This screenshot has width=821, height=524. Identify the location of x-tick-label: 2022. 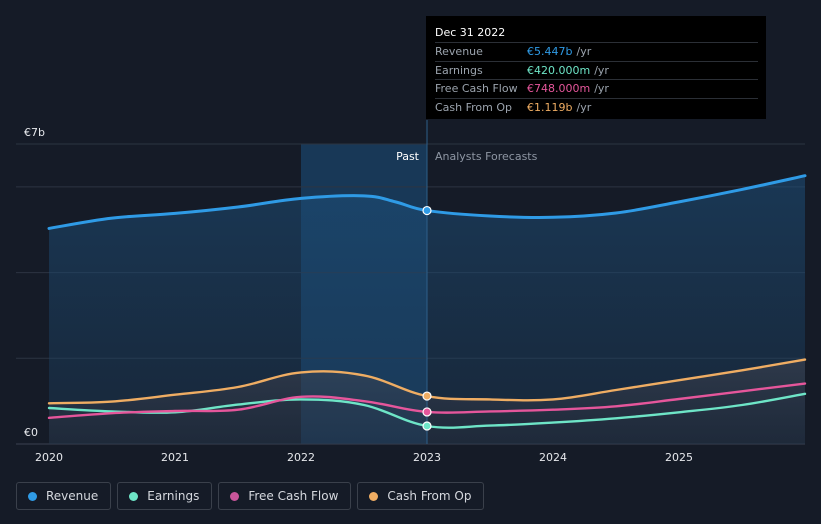
(301, 457).